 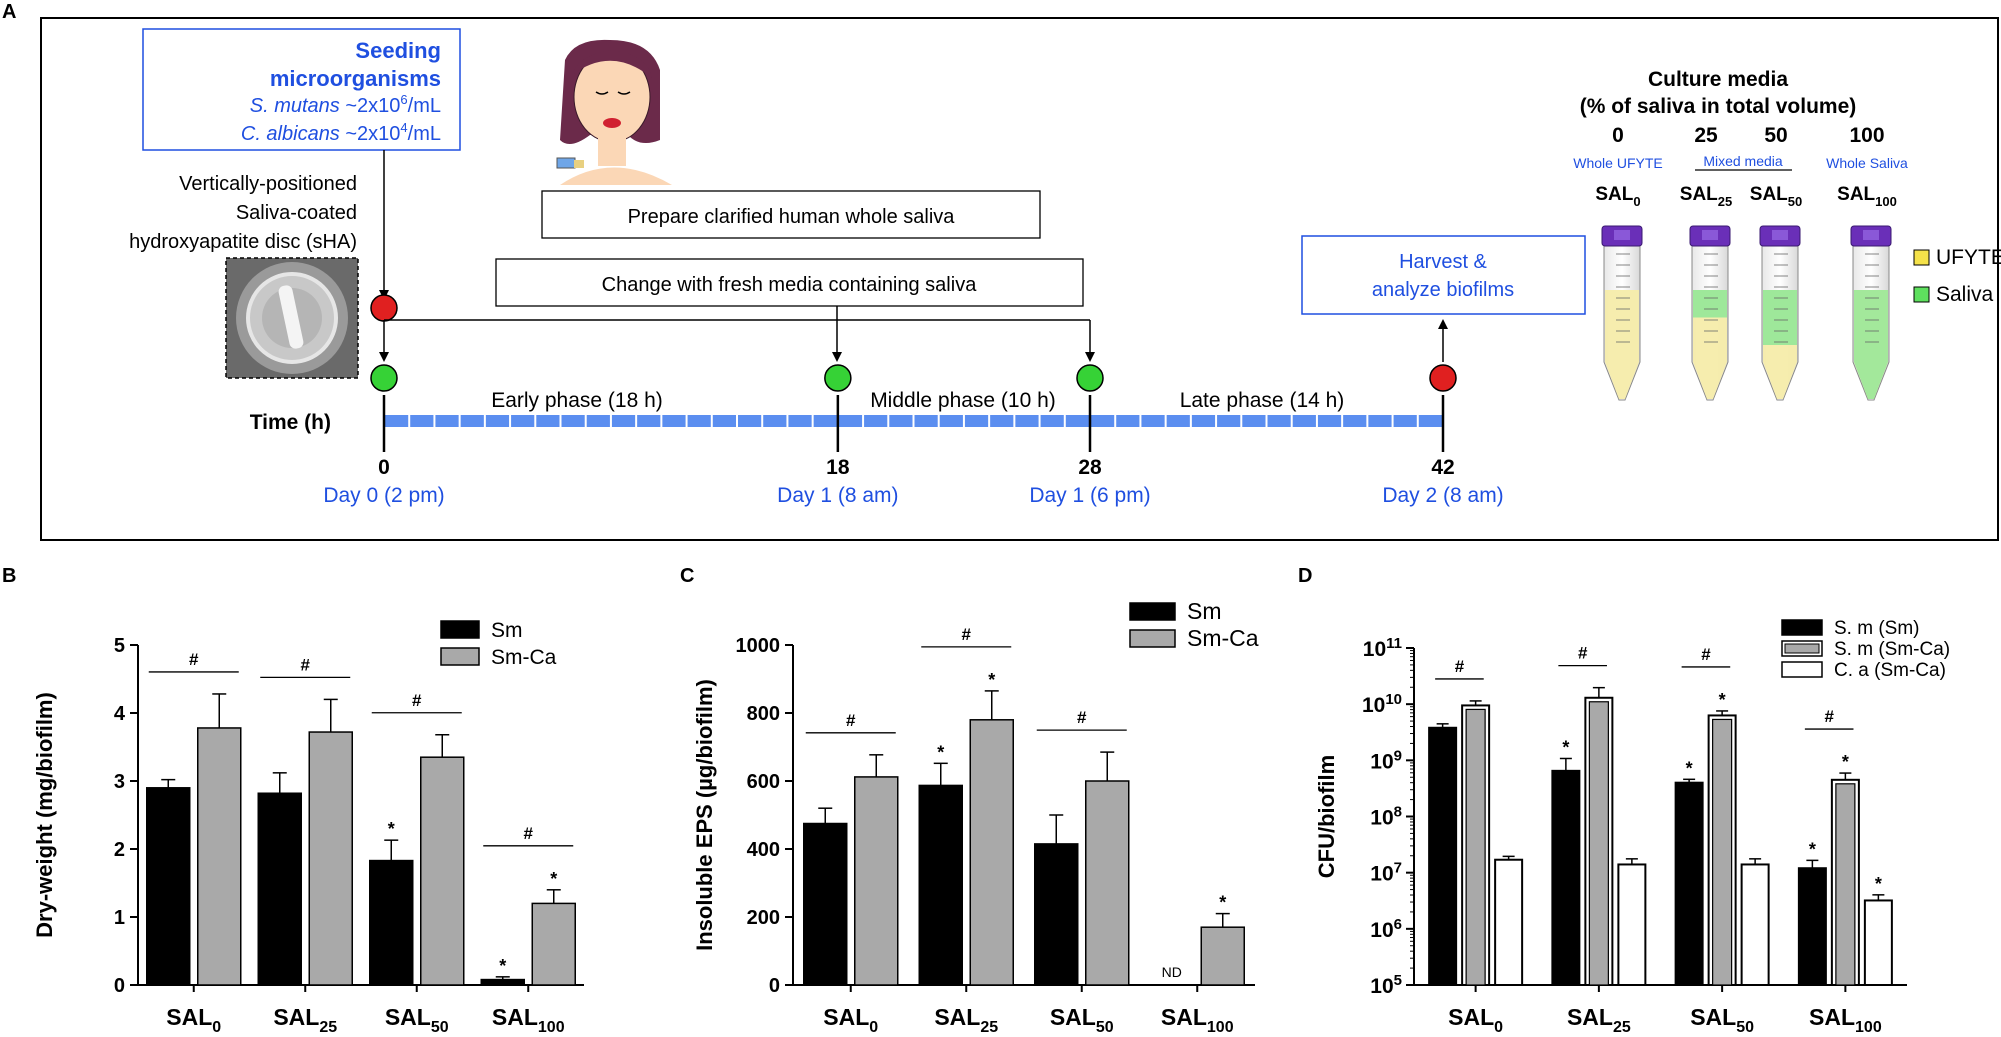 I want to click on legend-saliva-swatch, so click(x=1921, y=294).